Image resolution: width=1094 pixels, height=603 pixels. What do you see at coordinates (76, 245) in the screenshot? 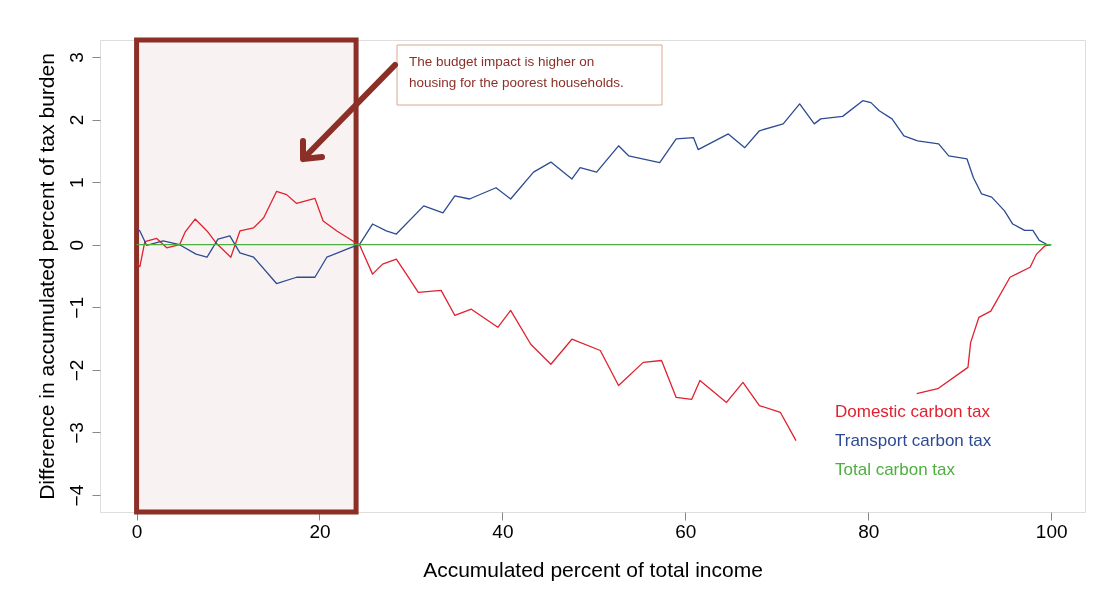
I see `y-tick-label: 0` at bounding box center [76, 245].